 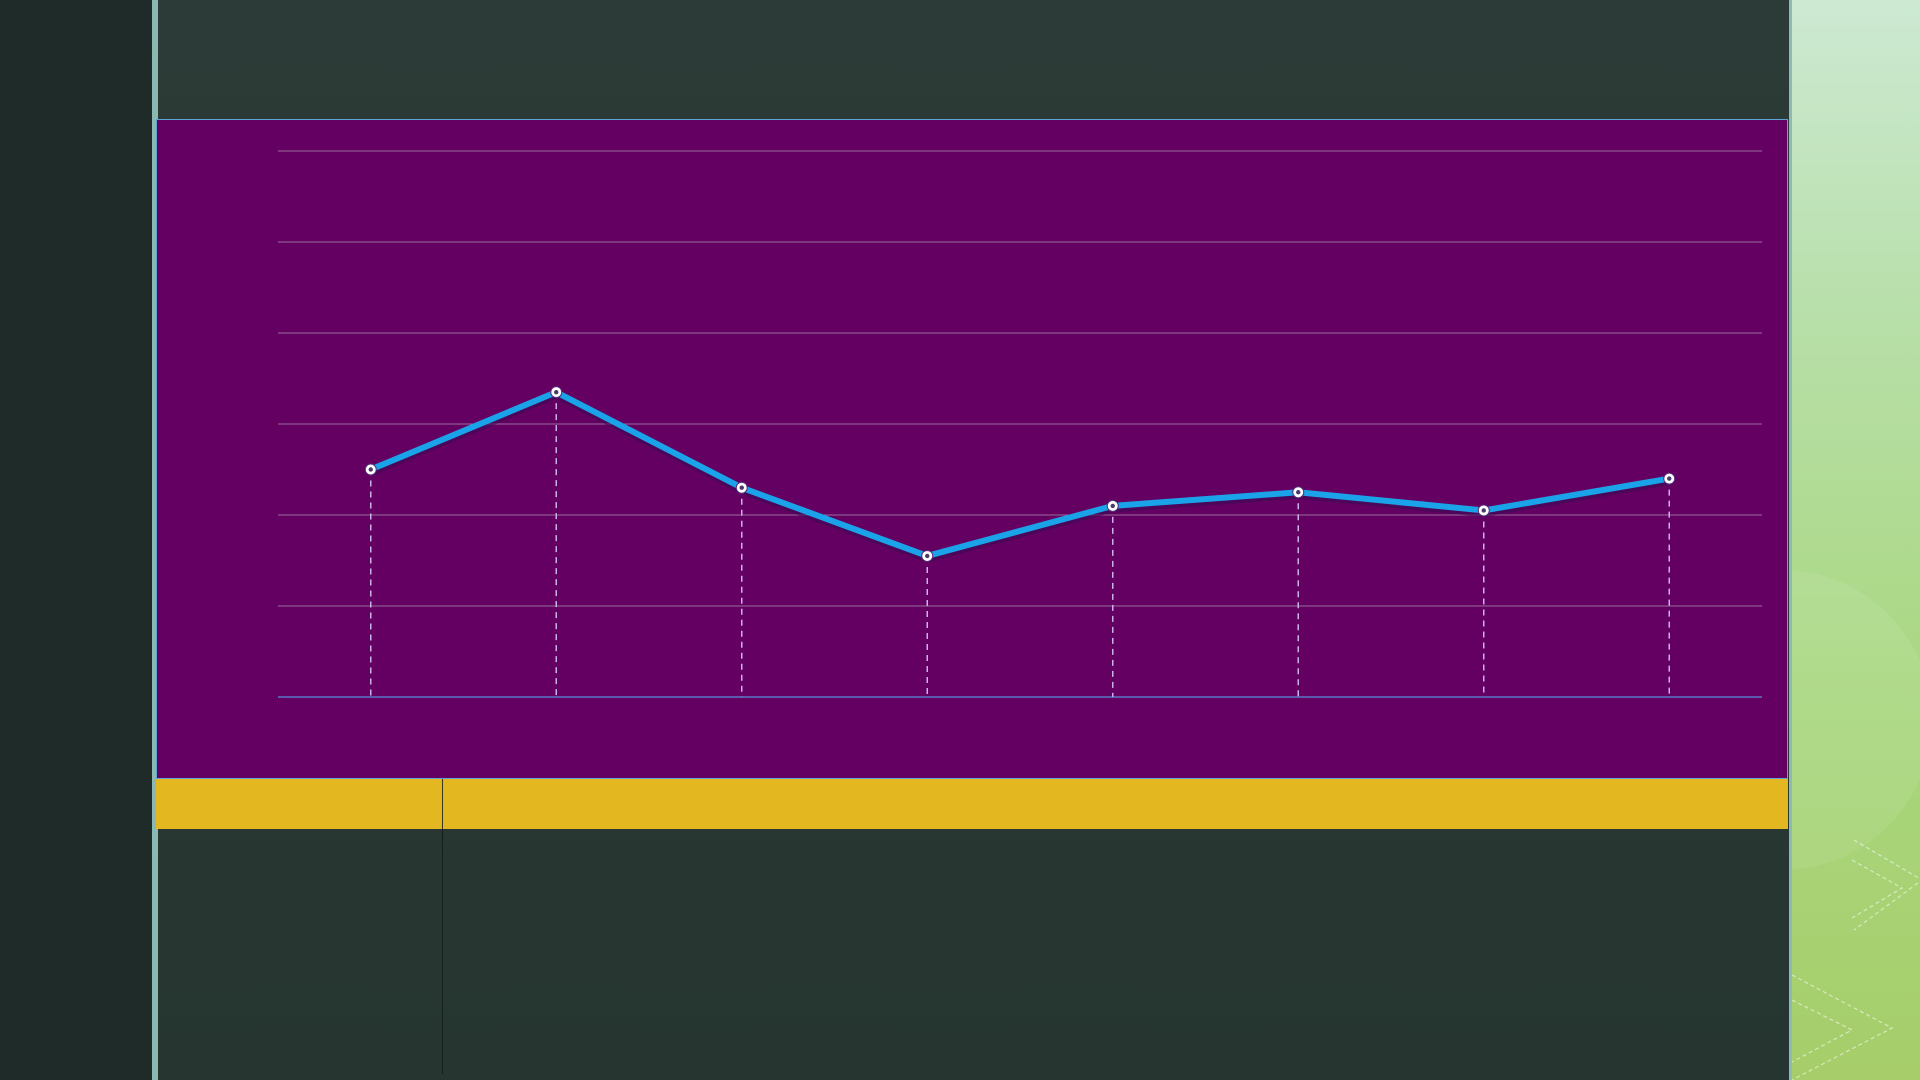 What do you see at coordinates (1856, 540) in the screenshot?
I see `right-decorative-panel` at bounding box center [1856, 540].